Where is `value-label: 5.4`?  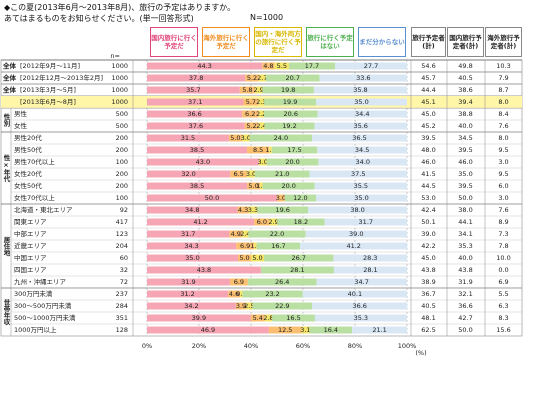
value-label: 5.4 is located at coordinates (258, 318).